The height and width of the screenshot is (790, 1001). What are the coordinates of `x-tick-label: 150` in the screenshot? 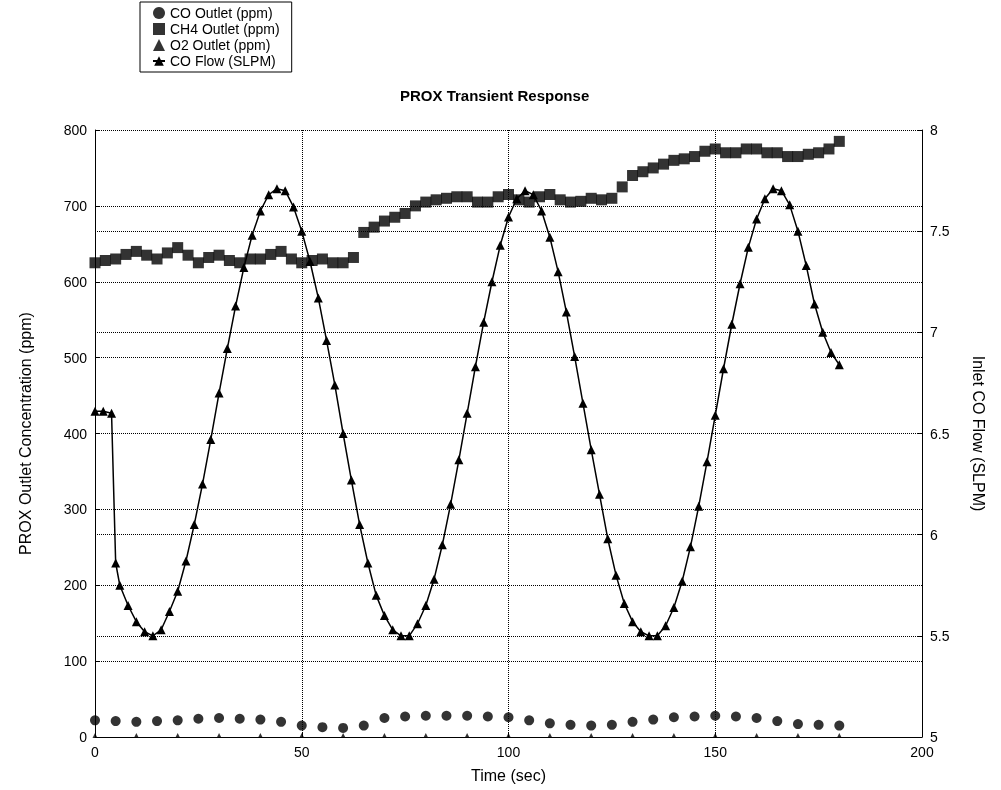 It's located at (715, 752).